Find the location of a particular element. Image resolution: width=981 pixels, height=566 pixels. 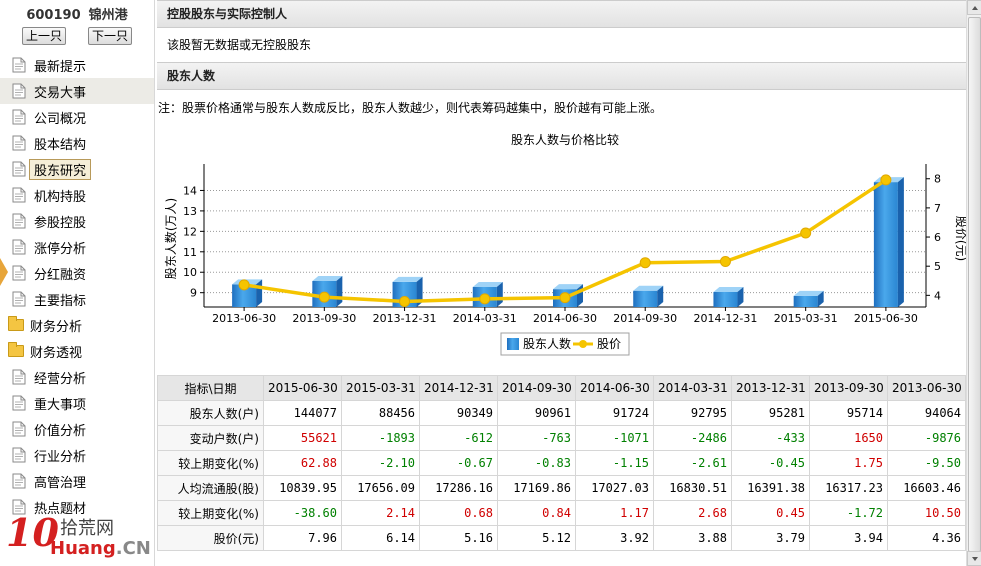

sidebar-item: 高管治理 is located at coordinates (77, 481).